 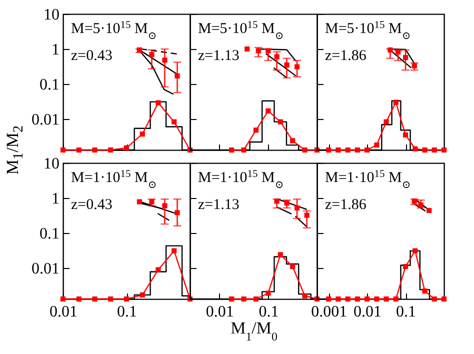 What do you see at coordinates (329, 312) in the screenshot?
I see `x-tick-label: 0.001` at bounding box center [329, 312].